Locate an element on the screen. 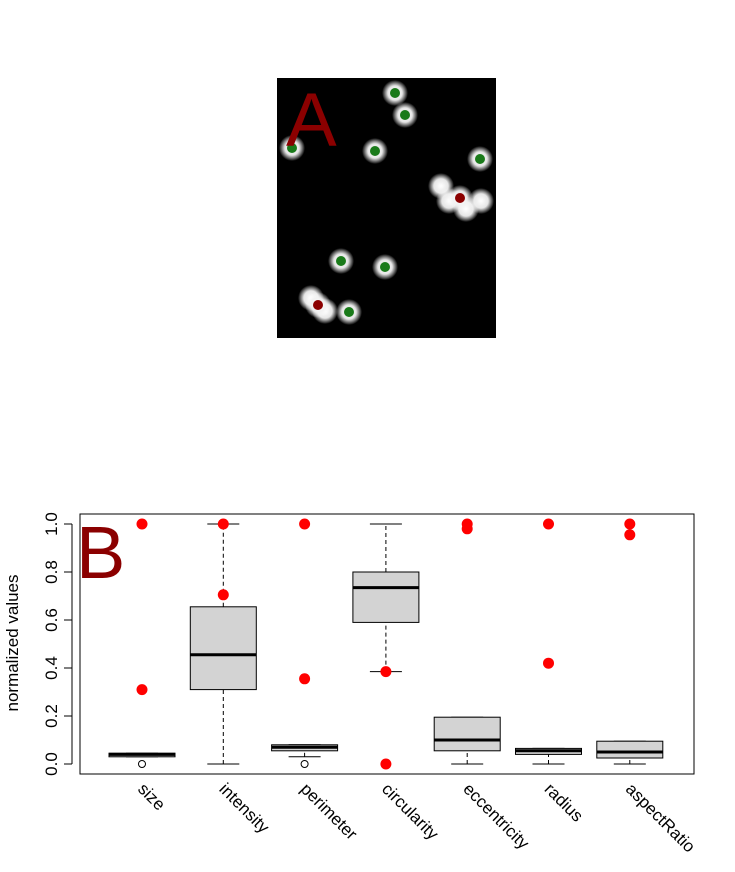 The width and height of the screenshot is (735, 872). boxplot-intensity is located at coordinates (223, 644).